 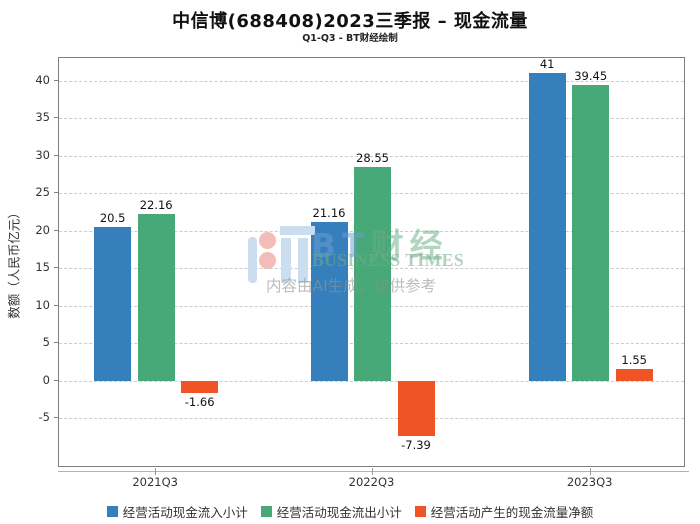 I want to click on bar-value-label: -1.66, so click(x=199, y=402).